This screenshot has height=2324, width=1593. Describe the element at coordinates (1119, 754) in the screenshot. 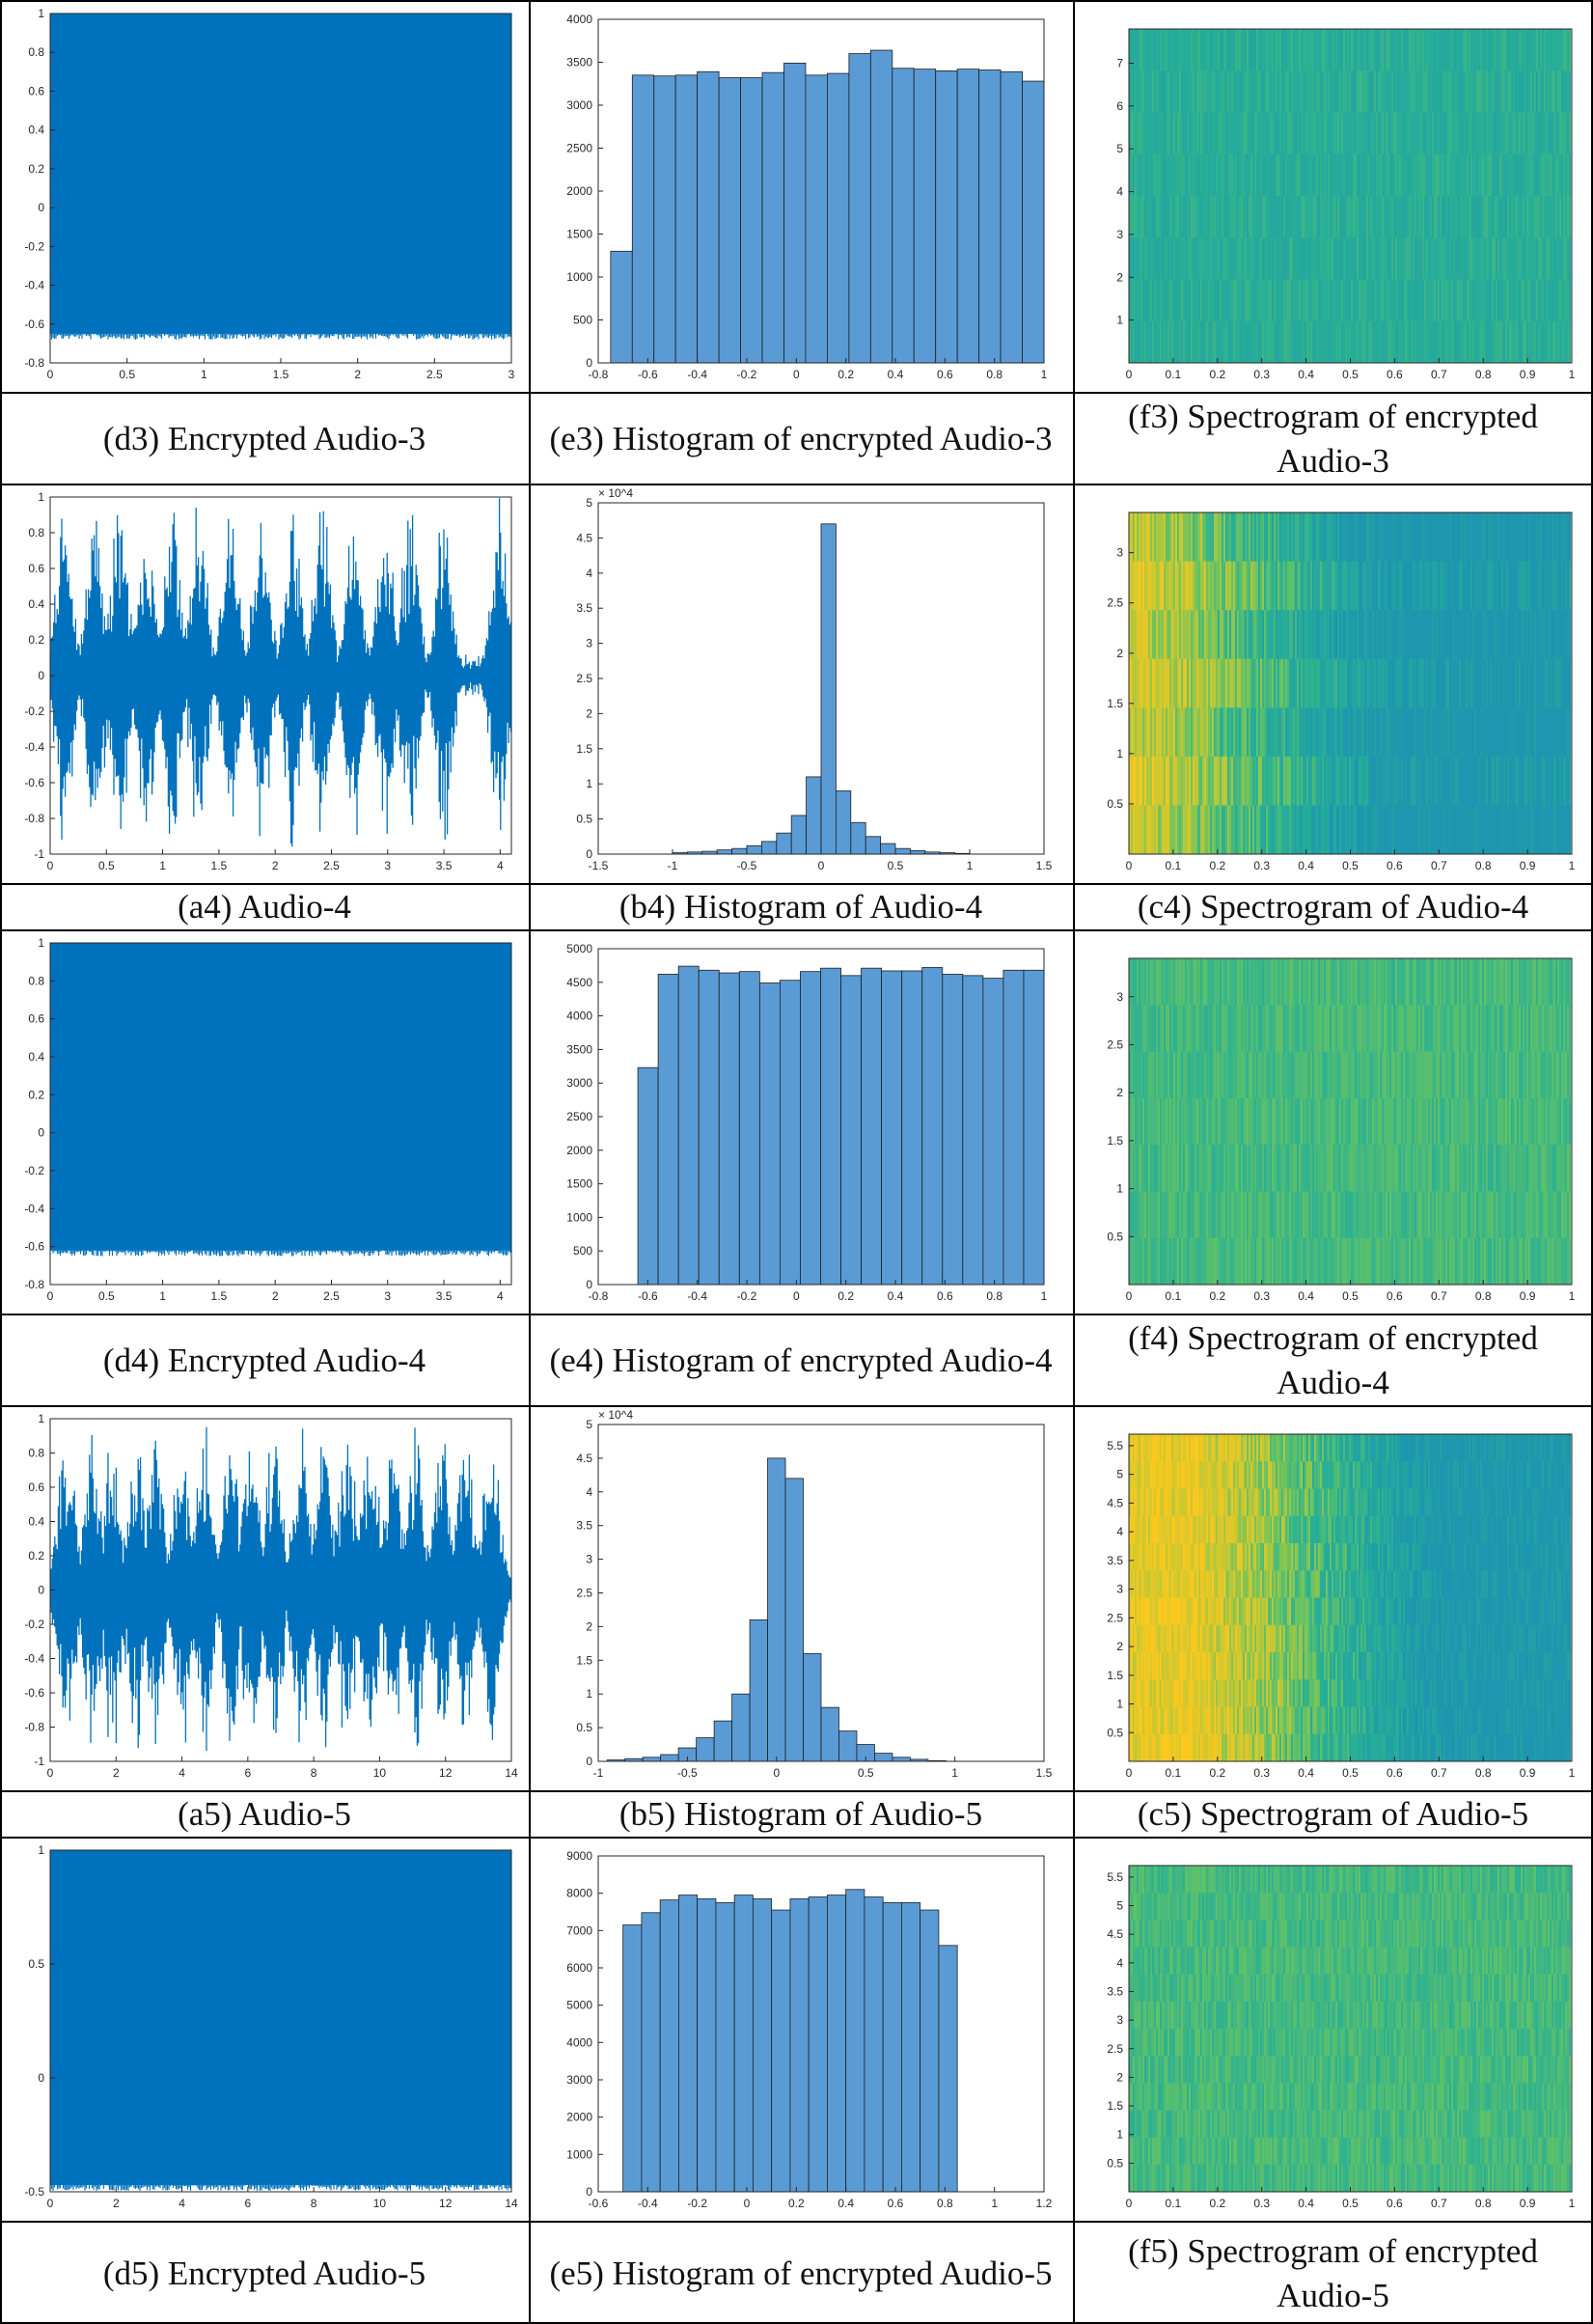

I see `y-tick-label: 1` at that location.